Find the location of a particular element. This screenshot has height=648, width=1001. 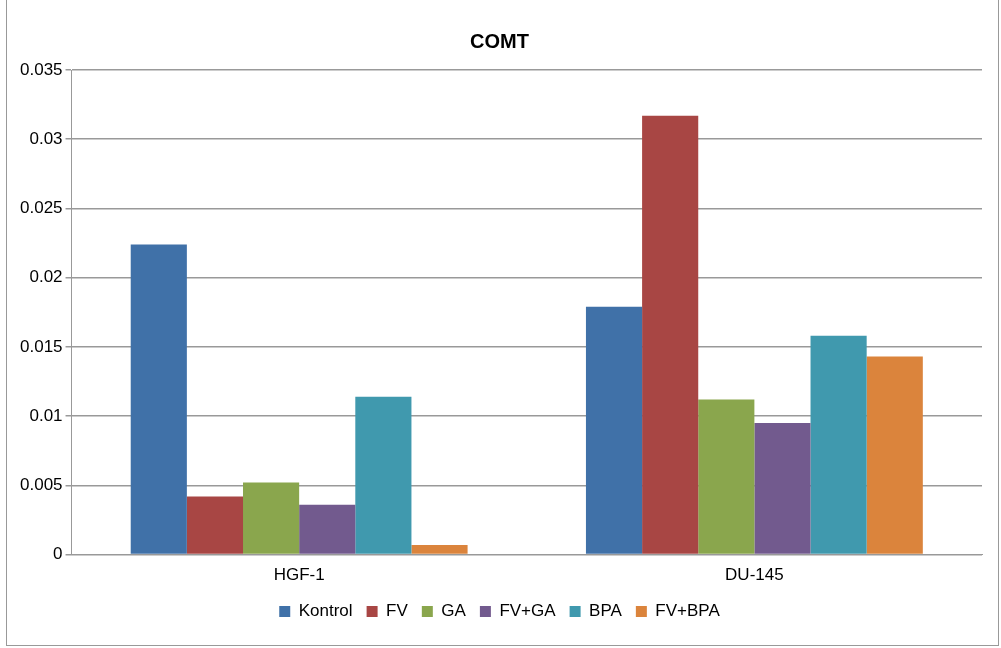

y-tick-label: 0.015 is located at coordinates (41, 346).